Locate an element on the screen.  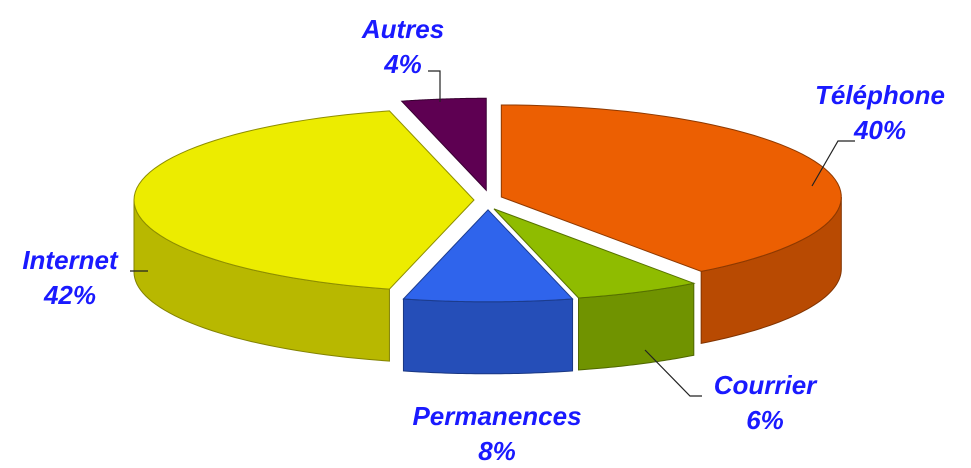
value-label: 8% is located at coordinates (497, 451).